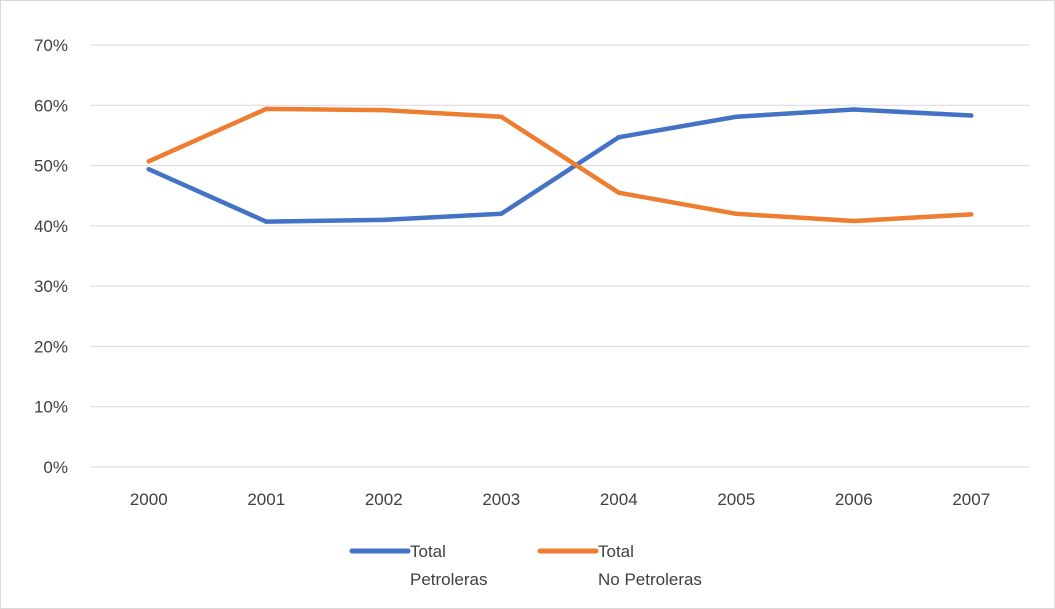 The image size is (1055, 609). What do you see at coordinates (149, 499) in the screenshot?
I see `x-tick-label: 2000` at bounding box center [149, 499].